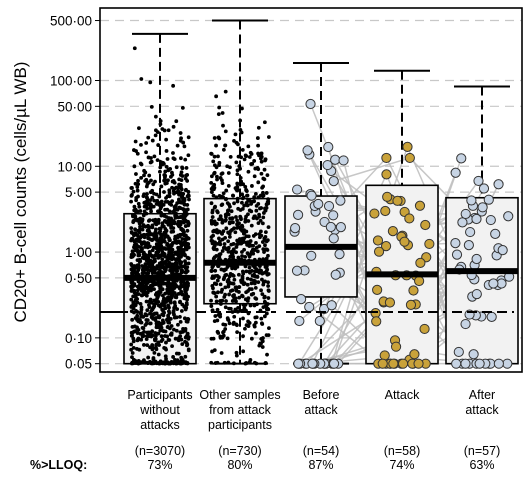 Image resolution: width=532 pixels, height=479 pixels. Describe the element at coordinates (240, 465) in the screenshot. I see `lloq-percent: 80%` at that location.